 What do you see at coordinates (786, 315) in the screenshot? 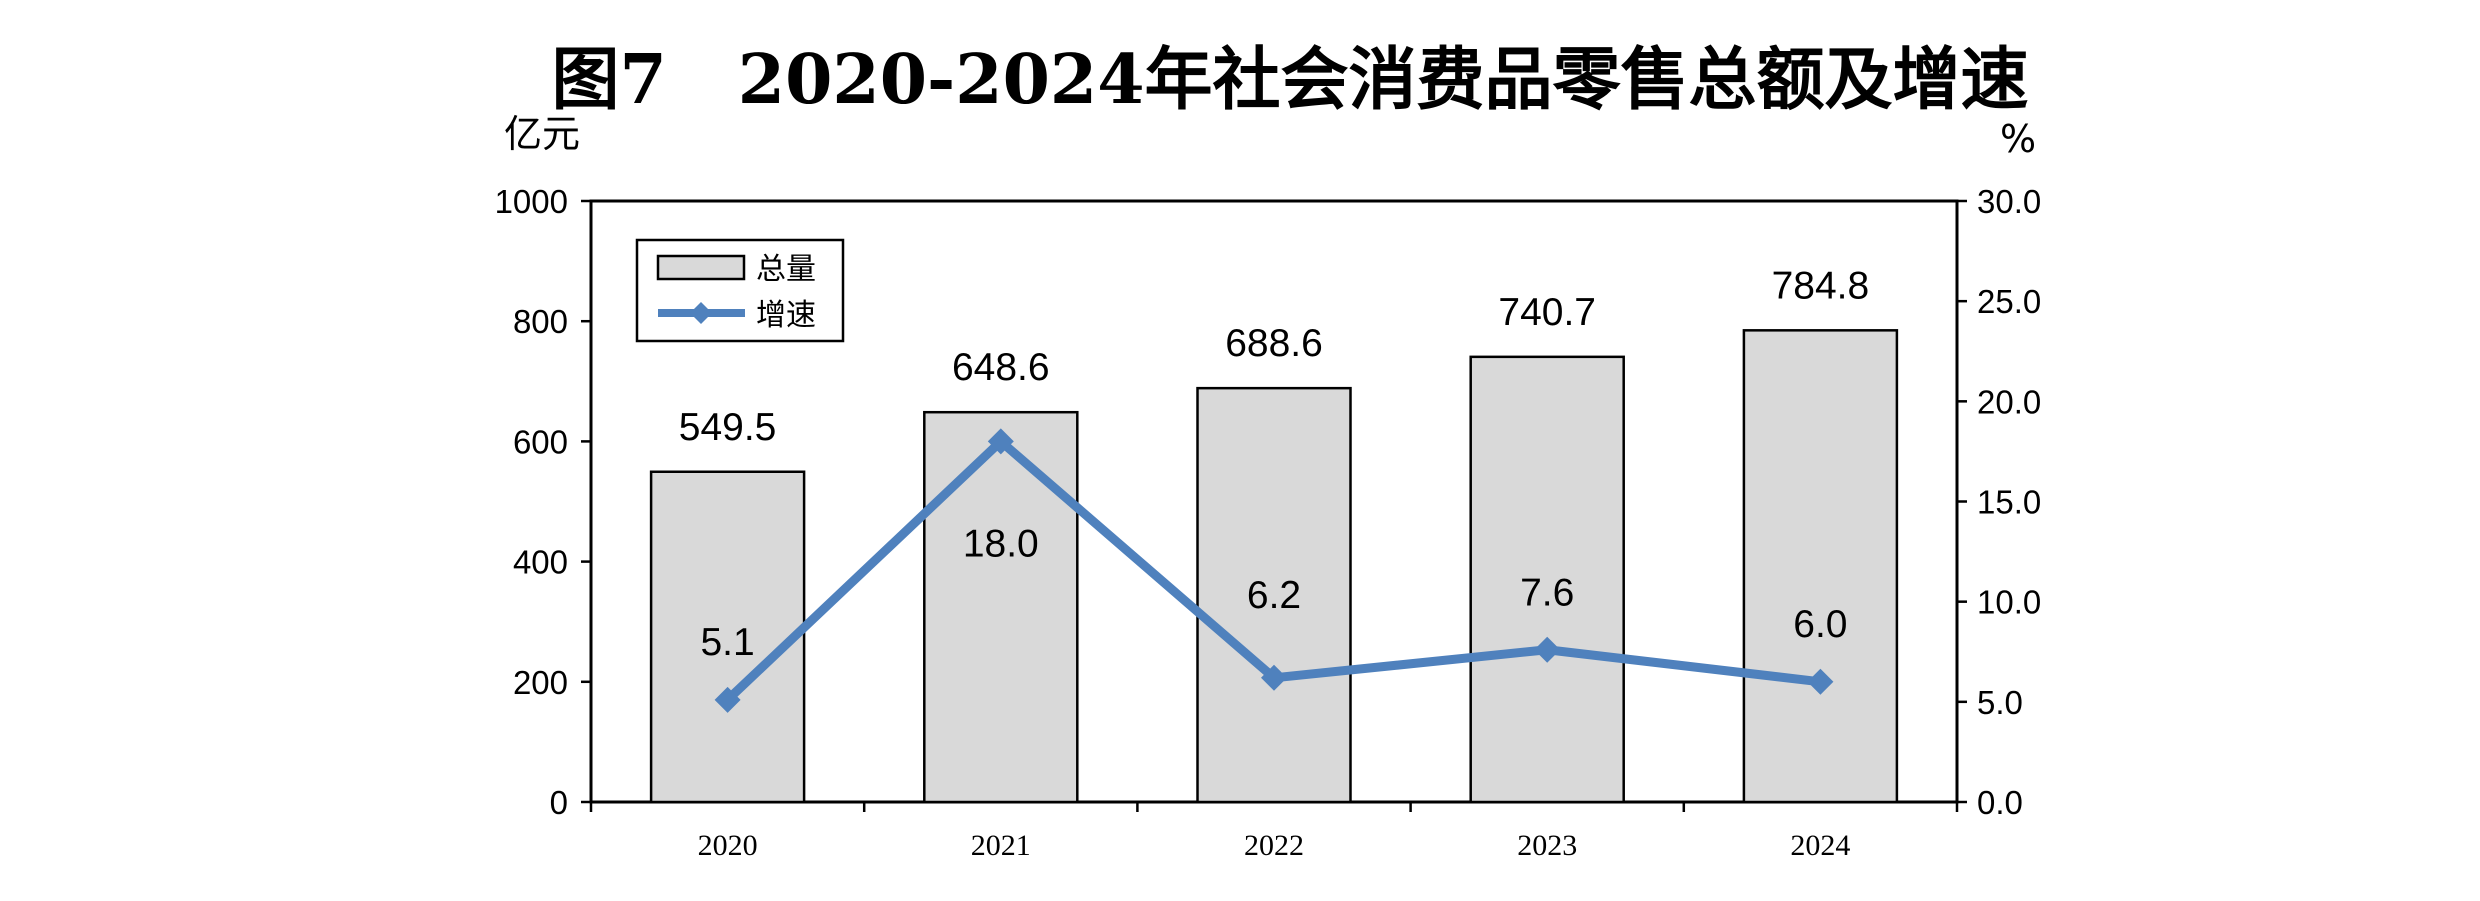
I see `legend-line-label: 增速` at bounding box center [786, 315].